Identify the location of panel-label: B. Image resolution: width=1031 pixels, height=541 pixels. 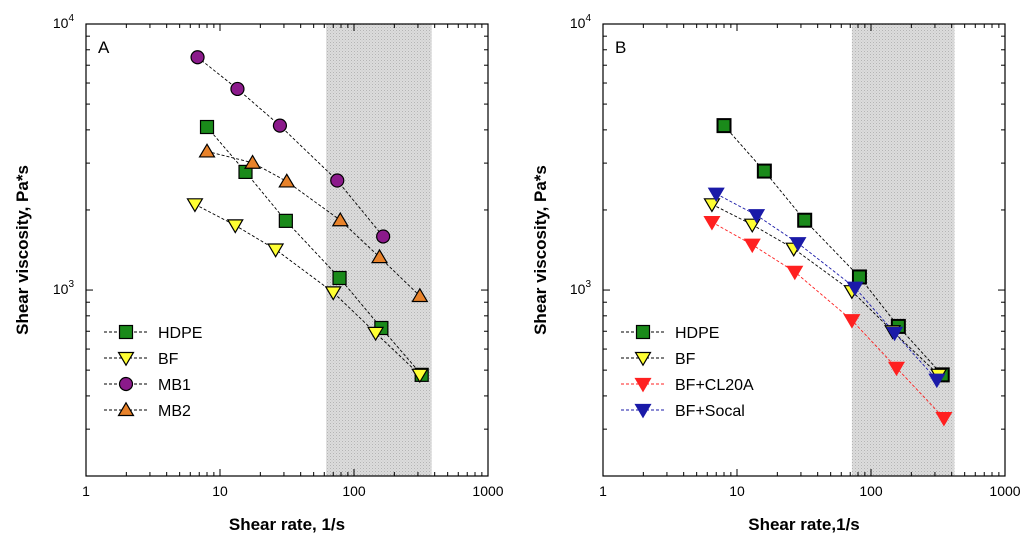
(620, 47).